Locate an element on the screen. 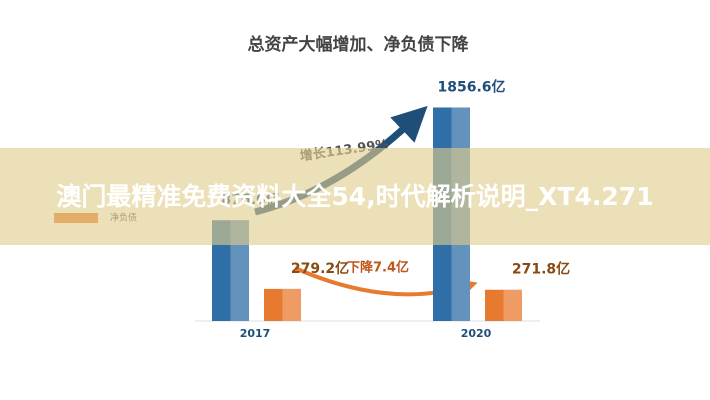 This screenshot has height=400, width=710. chart-title: 总资产大幅增加、净负债下降 is located at coordinates (359, 44).